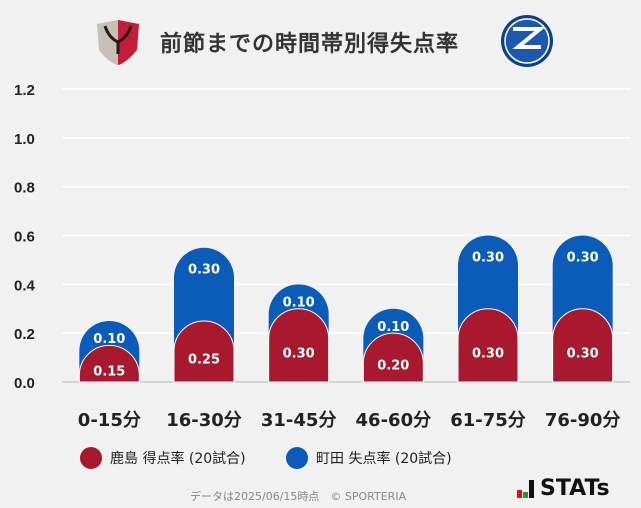 Image resolution: width=641 pixels, height=508 pixels. Describe the element at coordinates (25, 285) in the screenshot. I see `y-tick-label: 0.4` at that location.